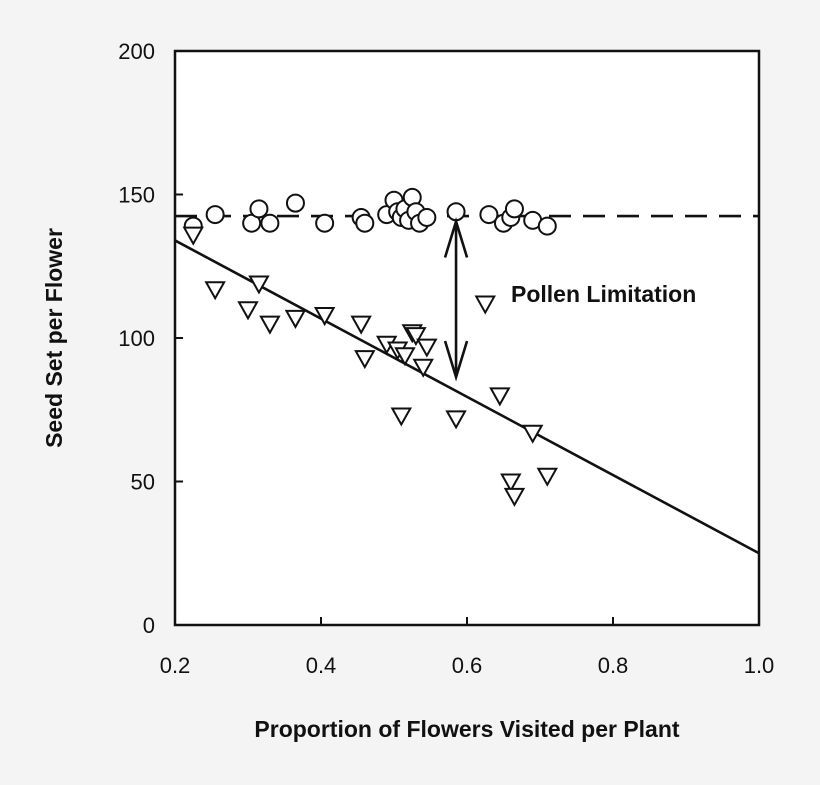 The height and width of the screenshot is (785, 820). What do you see at coordinates (175, 665) in the screenshot?
I see `x-tick-label: 0.2` at bounding box center [175, 665].